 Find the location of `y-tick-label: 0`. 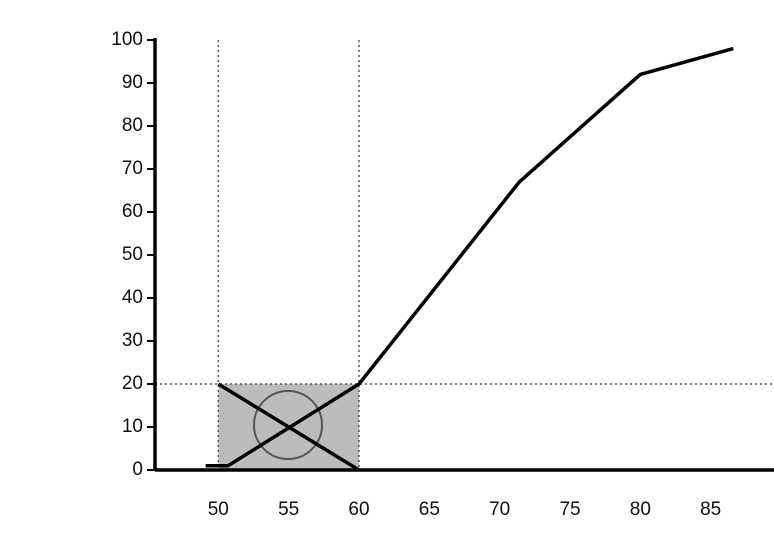

y-tick-label: 0 is located at coordinates (137, 469).